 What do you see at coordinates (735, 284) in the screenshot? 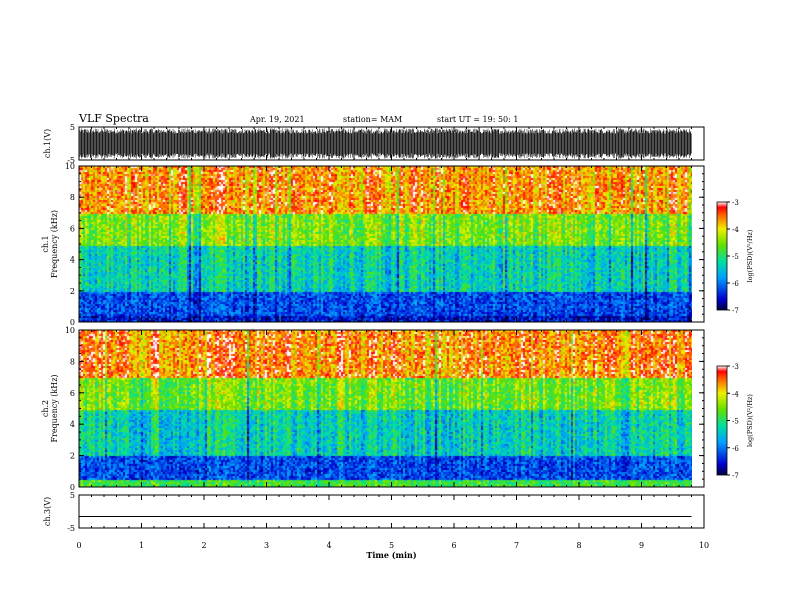
I see `ch1-spectrogram-colorbar-tick-label: -6` at bounding box center [735, 284].